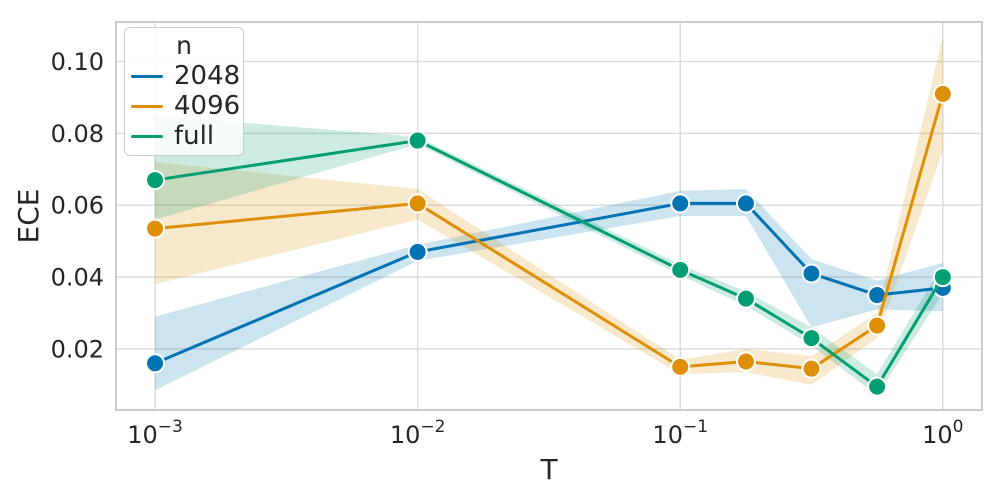 This screenshot has width=1000, height=500. I want to click on legend-item-2048: 2048, so click(184, 76).